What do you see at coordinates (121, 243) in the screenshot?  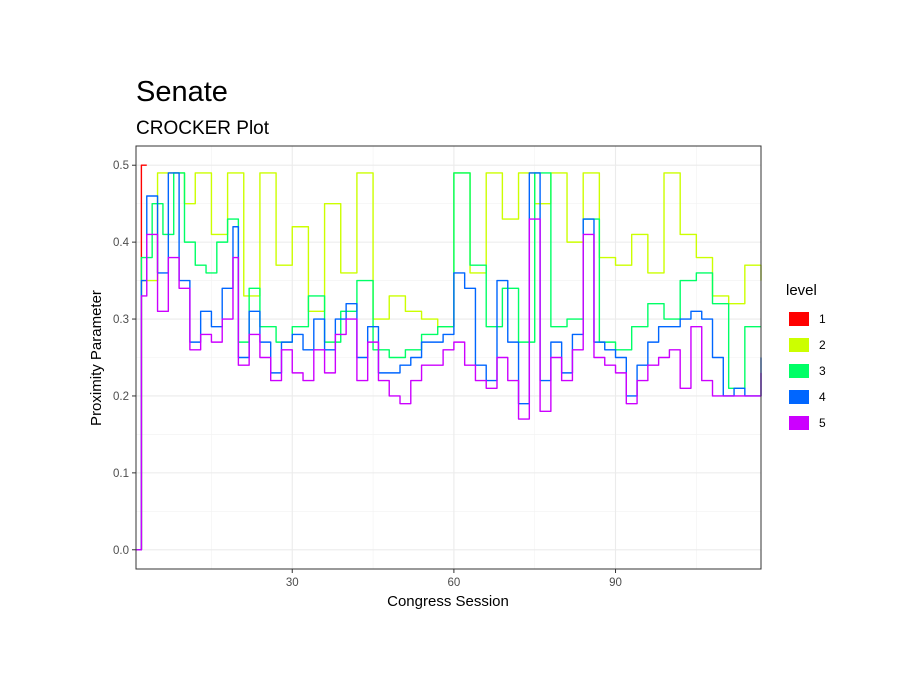 I see `y-tick-label: 0.4` at bounding box center [121, 243].